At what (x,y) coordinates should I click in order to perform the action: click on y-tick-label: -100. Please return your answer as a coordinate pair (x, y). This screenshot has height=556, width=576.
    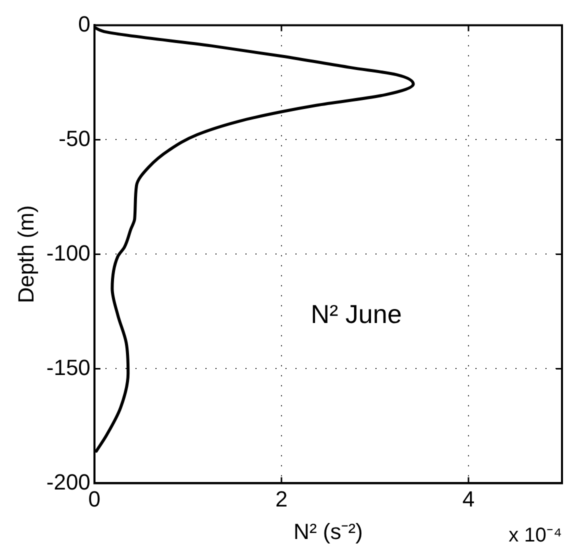
    Looking at the image, I should click on (68, 253).